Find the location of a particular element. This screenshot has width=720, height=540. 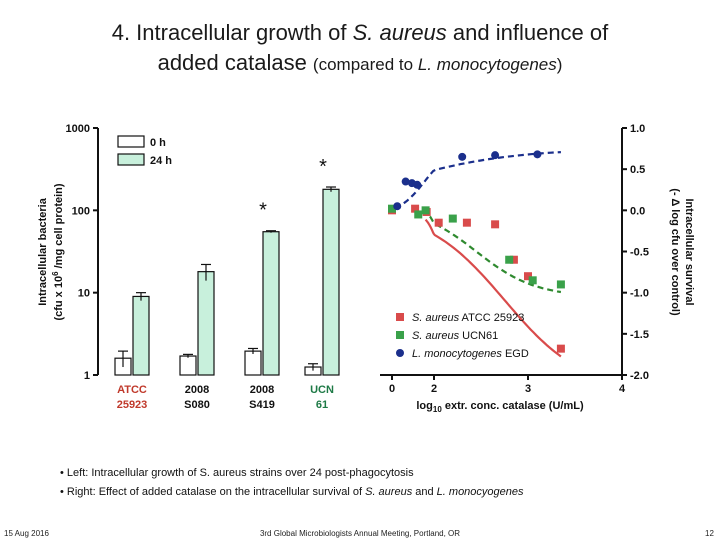

right-y-axis-label: Intracellular survival is located at coordinates (689, 252).